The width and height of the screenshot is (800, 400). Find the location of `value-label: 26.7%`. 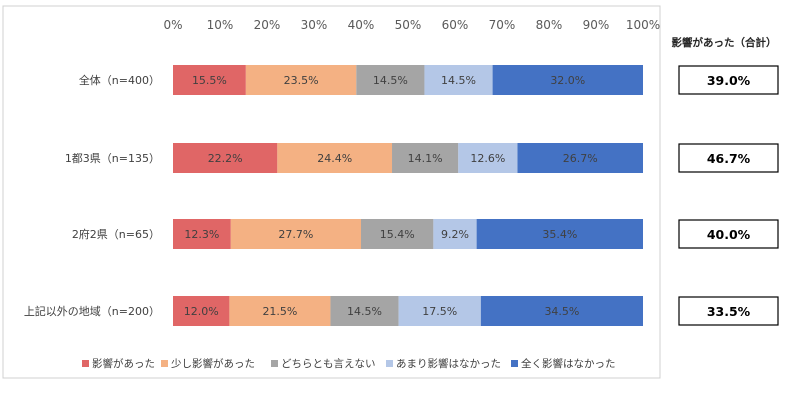

value-label: 26.7% is located at coordinates (580, 158).